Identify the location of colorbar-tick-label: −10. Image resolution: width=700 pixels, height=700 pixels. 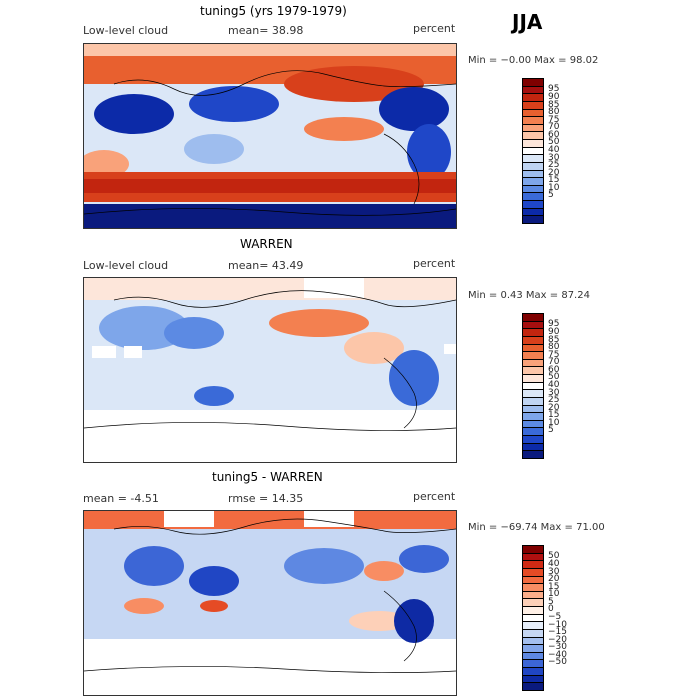
(557, 624).